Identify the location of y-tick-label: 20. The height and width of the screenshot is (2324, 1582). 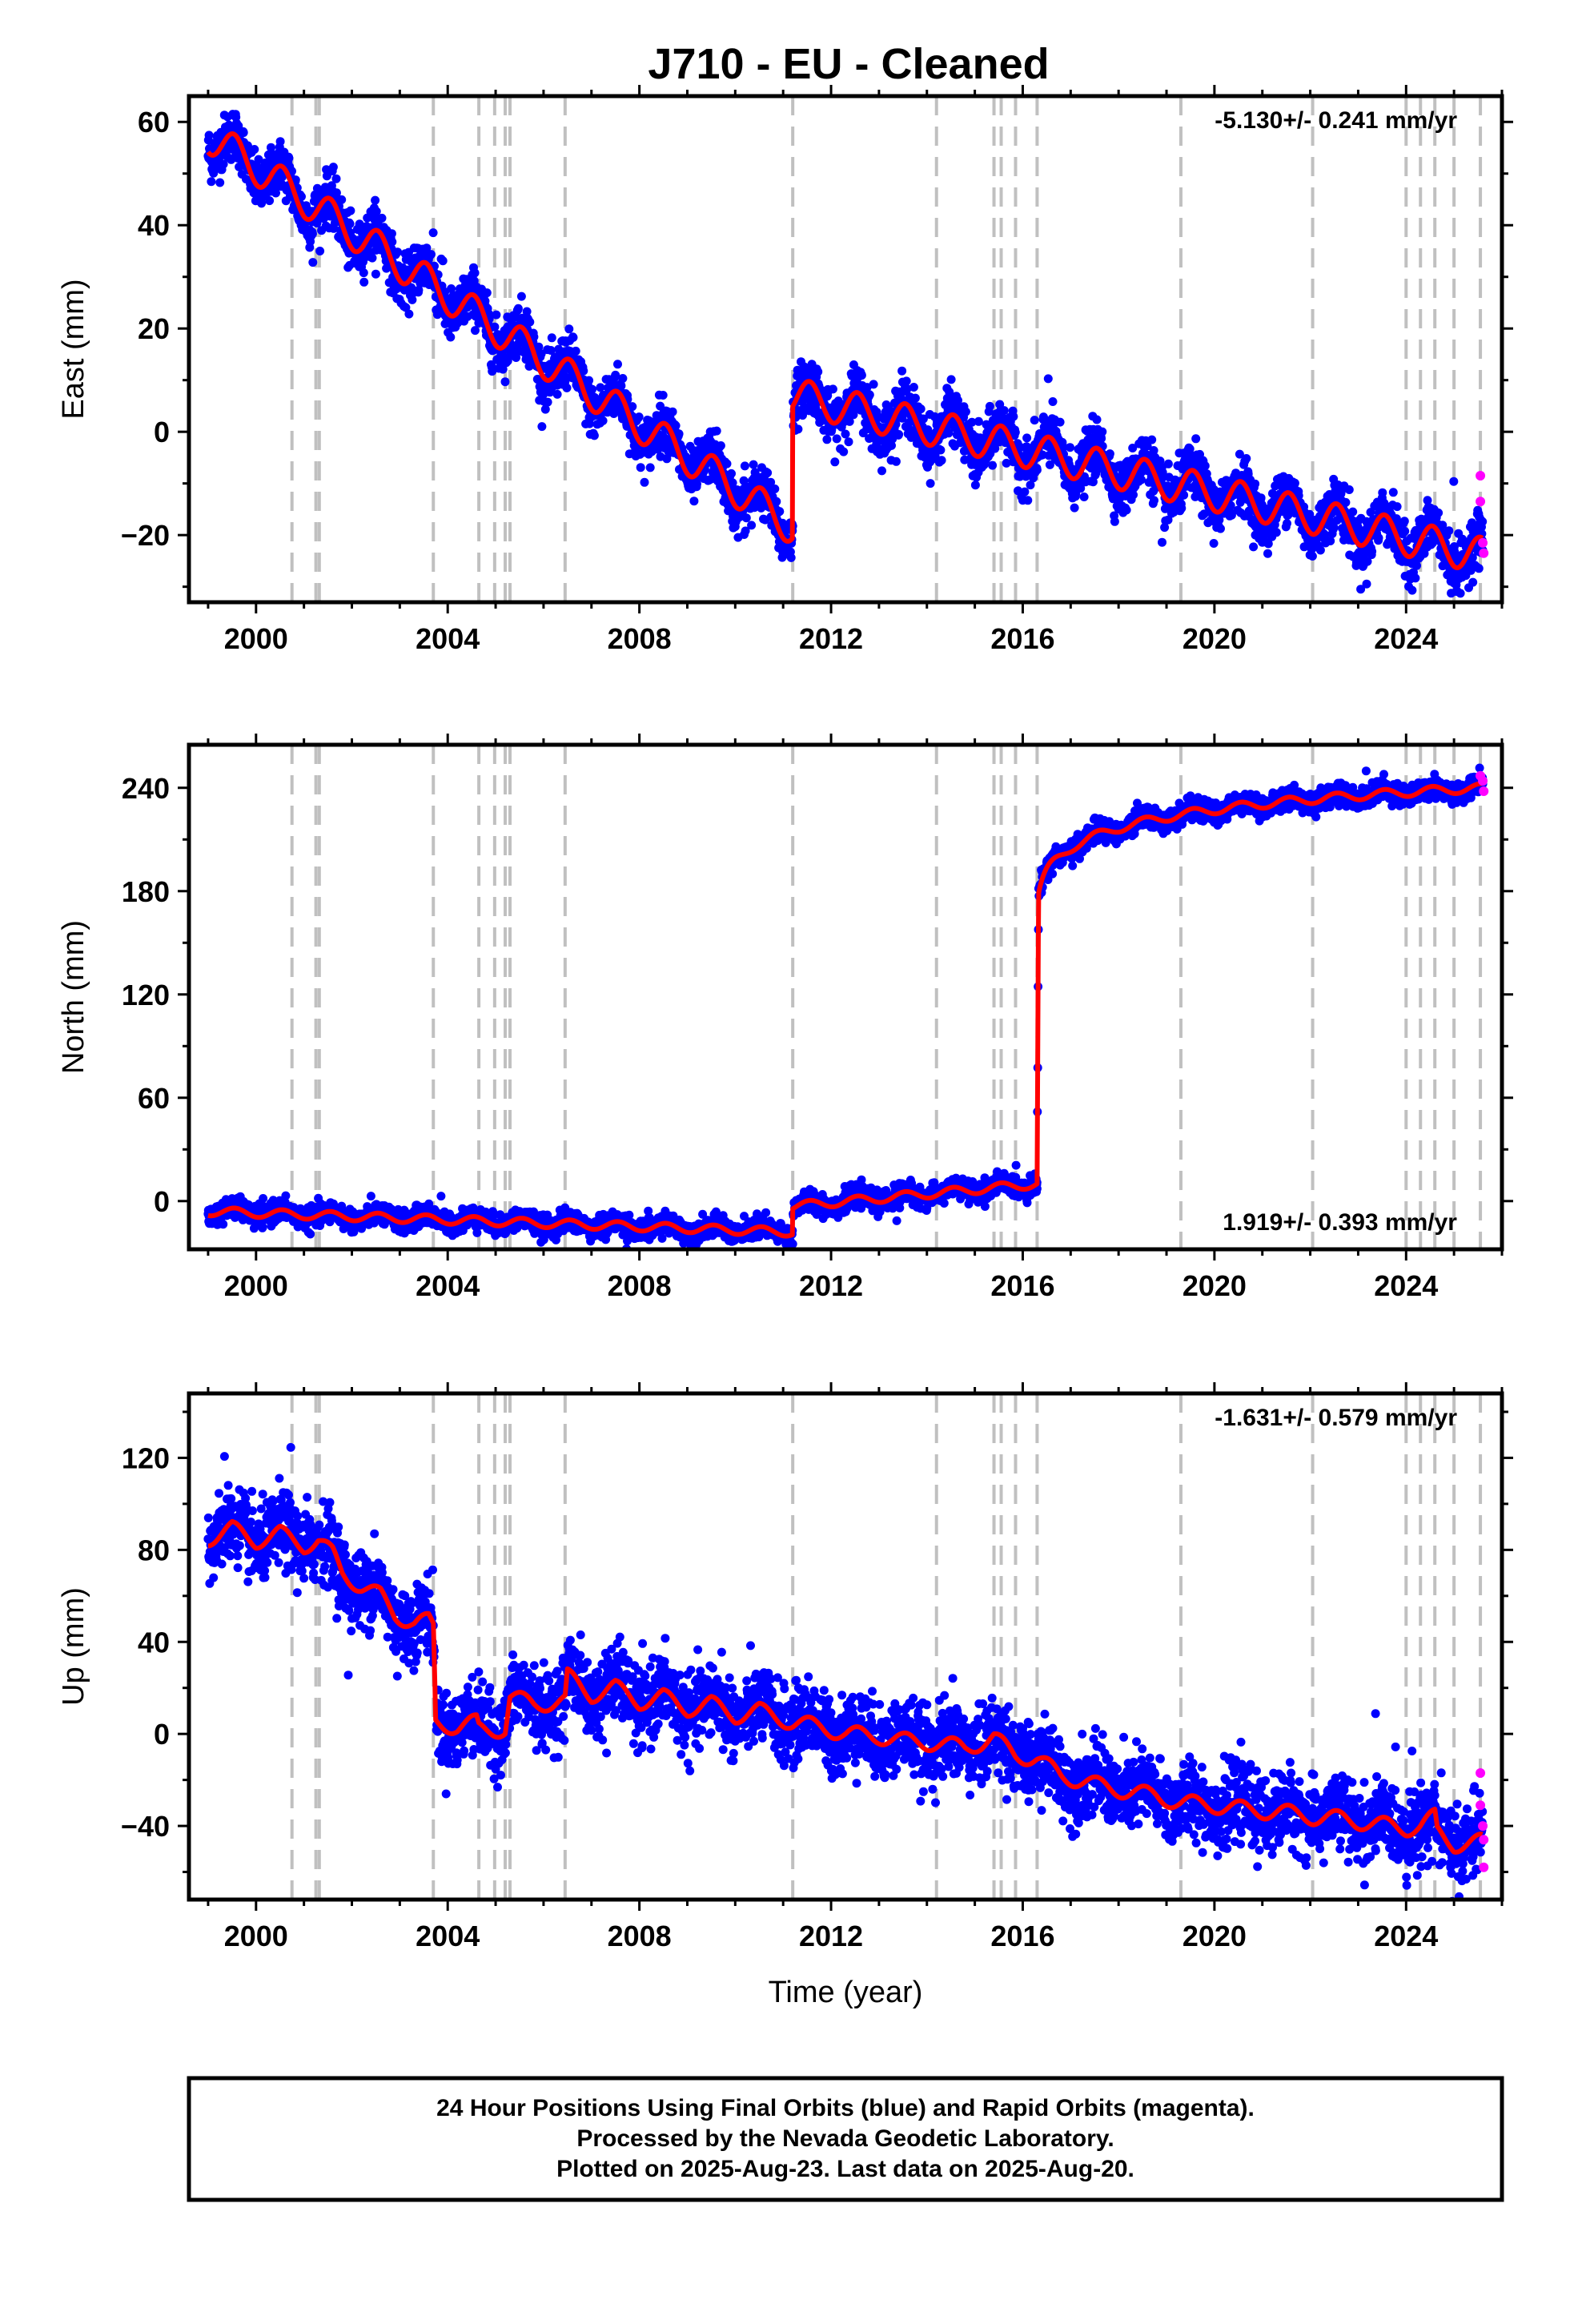
(154, 329).